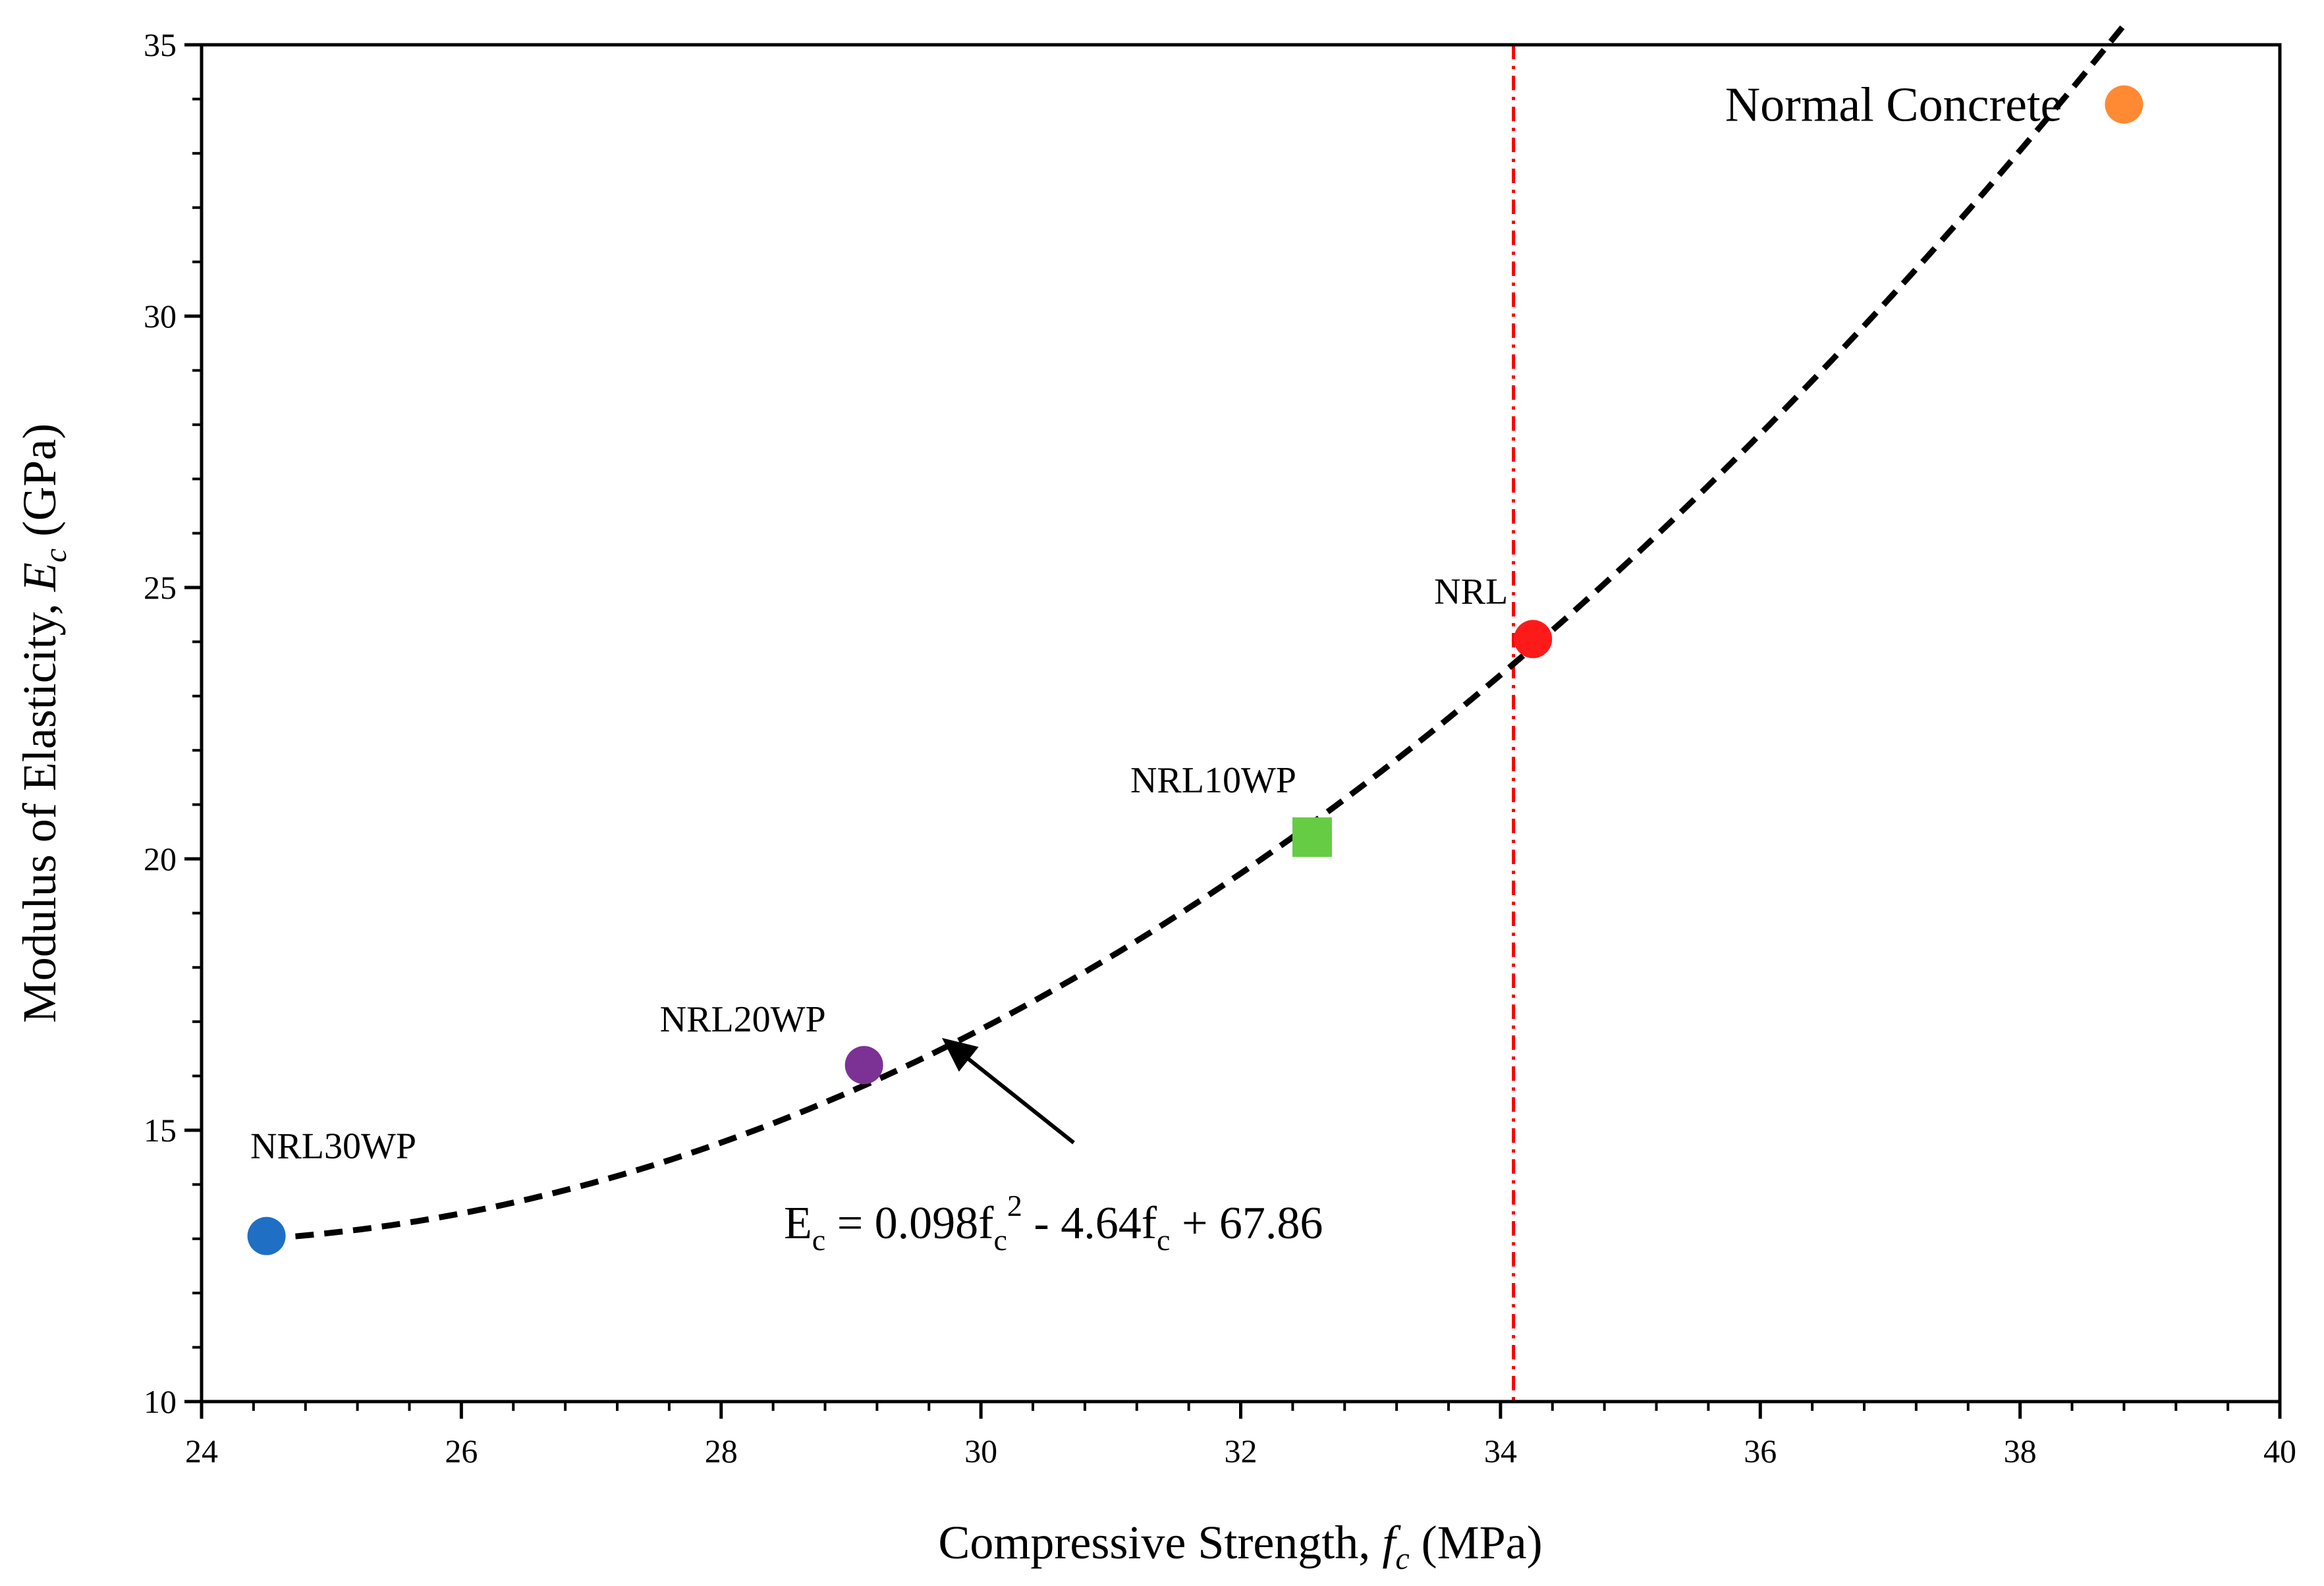 This screenshot has height=1586, width=2324. Describe the element at coordinates (201, 1451) in the screenshot. I see `x-tick-label: 24` at that location.